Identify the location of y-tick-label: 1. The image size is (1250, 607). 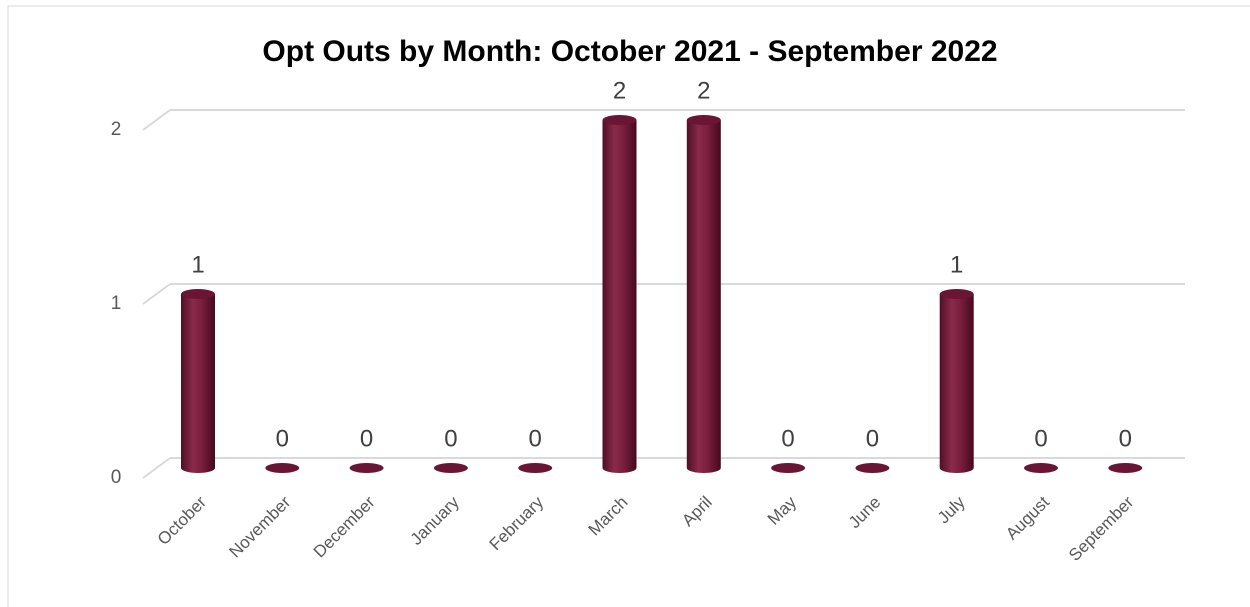
(116, 303).